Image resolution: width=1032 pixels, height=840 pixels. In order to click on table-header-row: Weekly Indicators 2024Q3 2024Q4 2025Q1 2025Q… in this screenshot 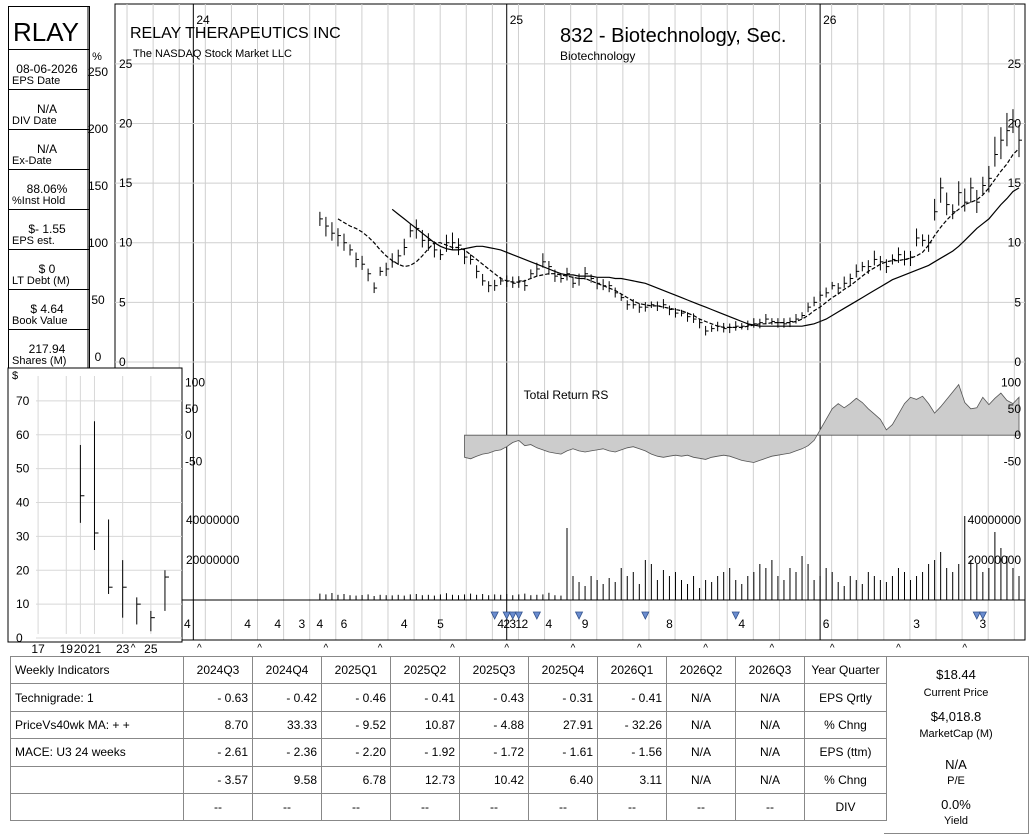, I will do `click(448, 670)`.